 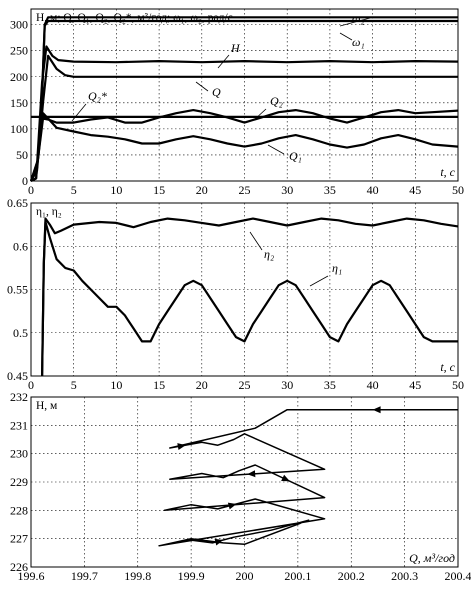 What do you see at coordinates (84, 576) in the screenshot?
I see `x-tick-label: 199.7` at bounding box center [84, 576].